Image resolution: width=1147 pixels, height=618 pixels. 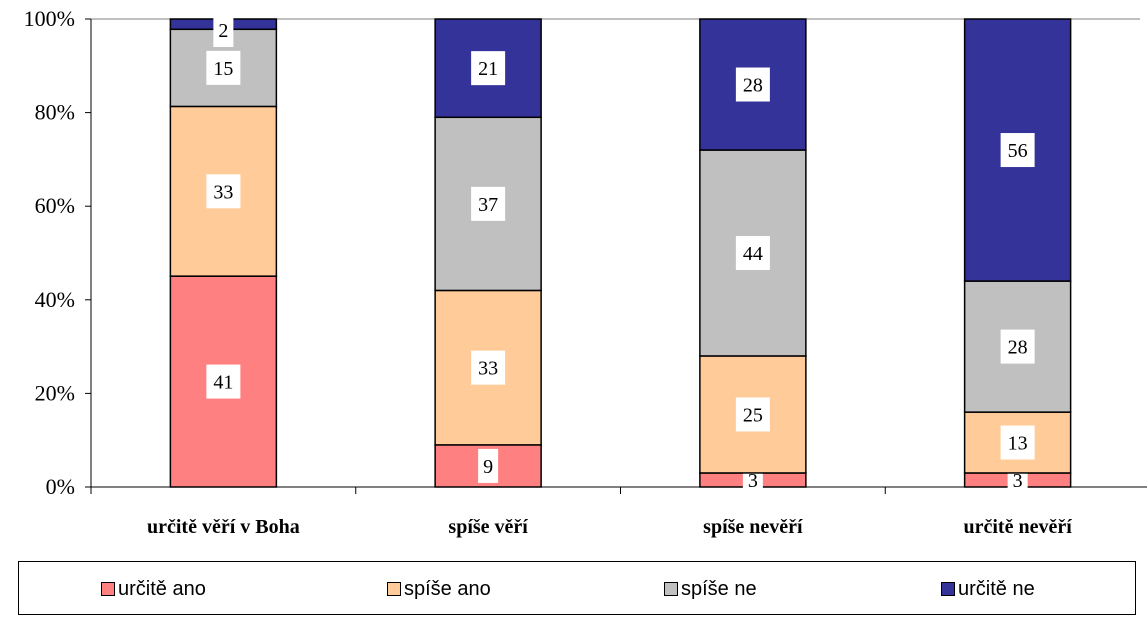 I want to click on data-label: 13, so click(x=1018, y=444).